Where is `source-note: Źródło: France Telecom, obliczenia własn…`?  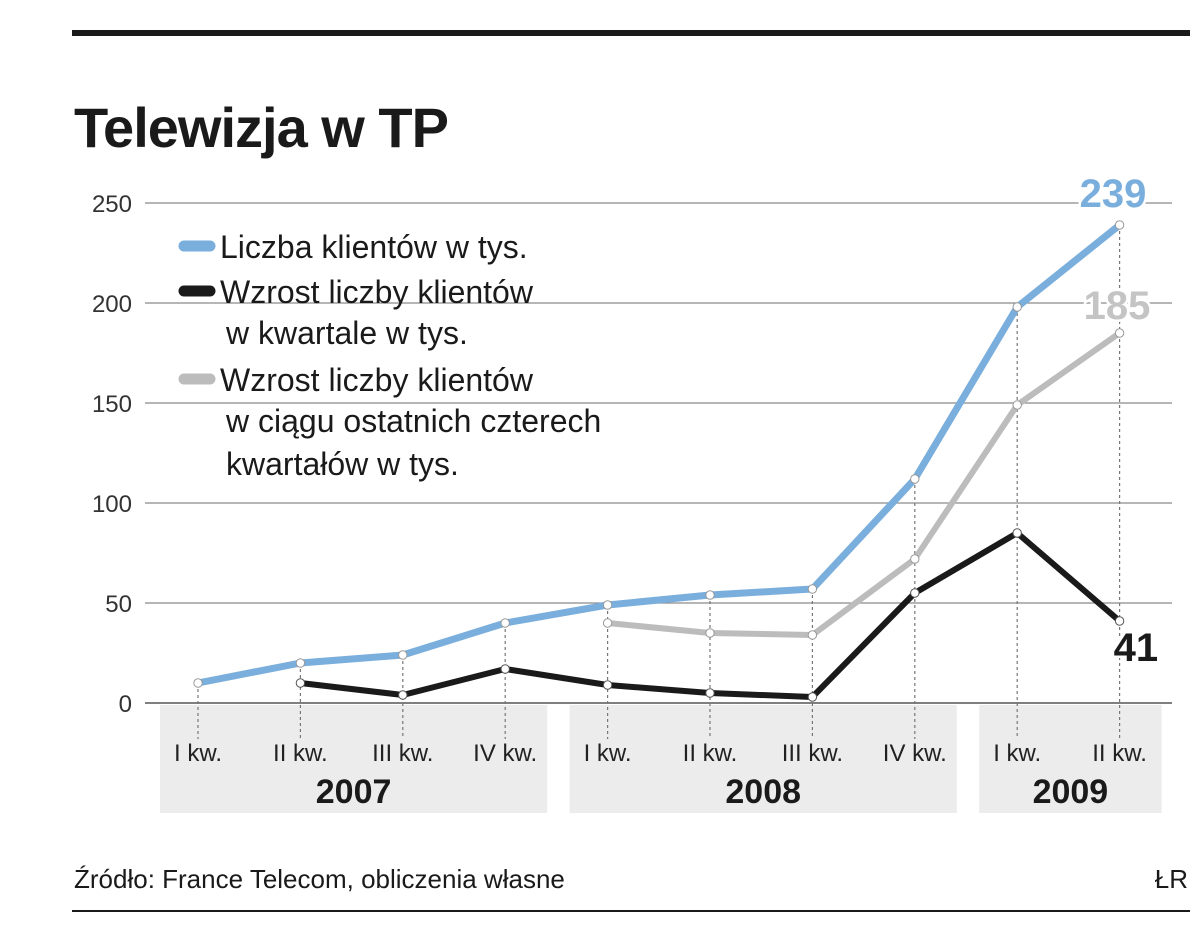
source-note: Źródło: France Telecom, obliczenia własn… is located at coordinates (319, 879).